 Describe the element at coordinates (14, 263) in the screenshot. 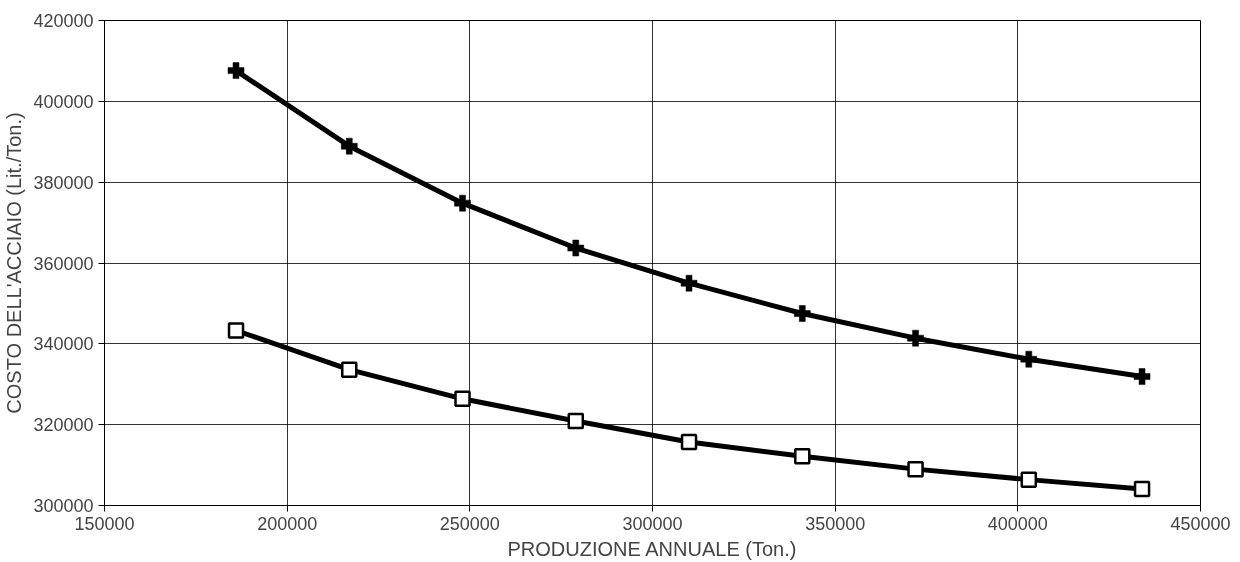

I see `y-axis-title: COSTO DELL'ACCIAIO (Lit./Ton.)` at that location.